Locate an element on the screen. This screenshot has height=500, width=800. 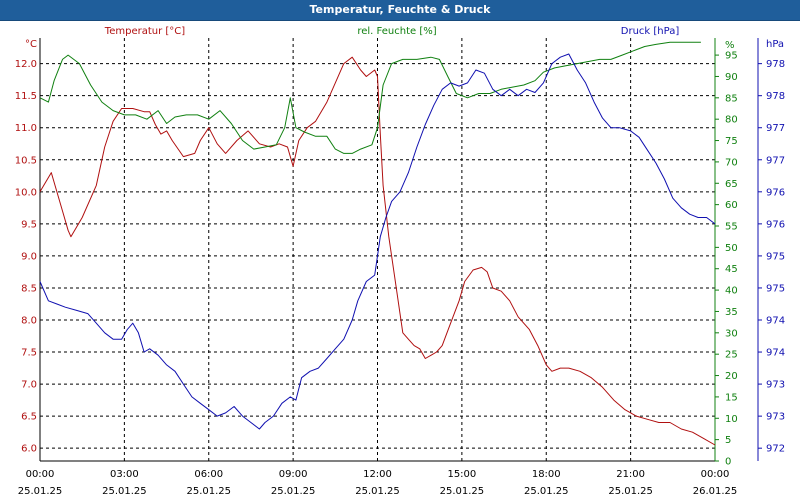
temperature-tick-label: 10.0 is located at coordinates (26, 192).